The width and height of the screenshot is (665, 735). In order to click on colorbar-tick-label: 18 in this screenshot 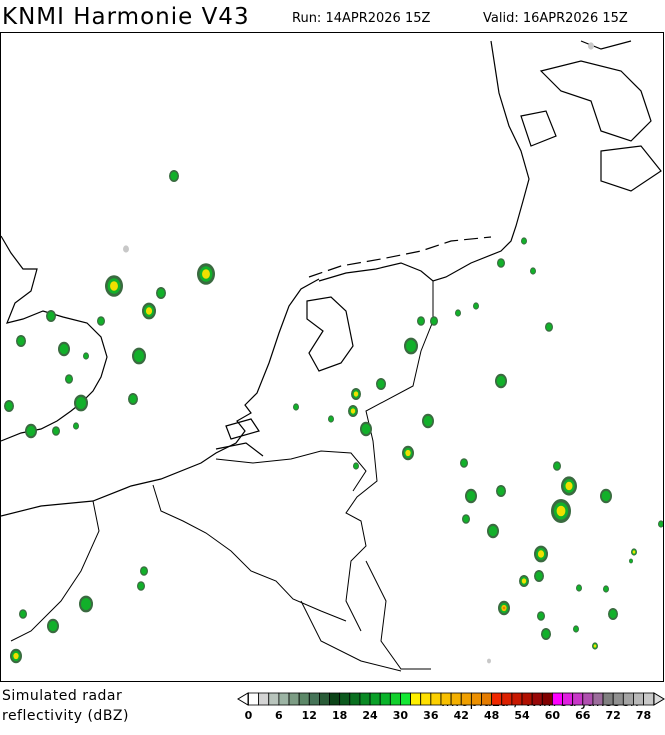, I will do `click(339, 715)`.